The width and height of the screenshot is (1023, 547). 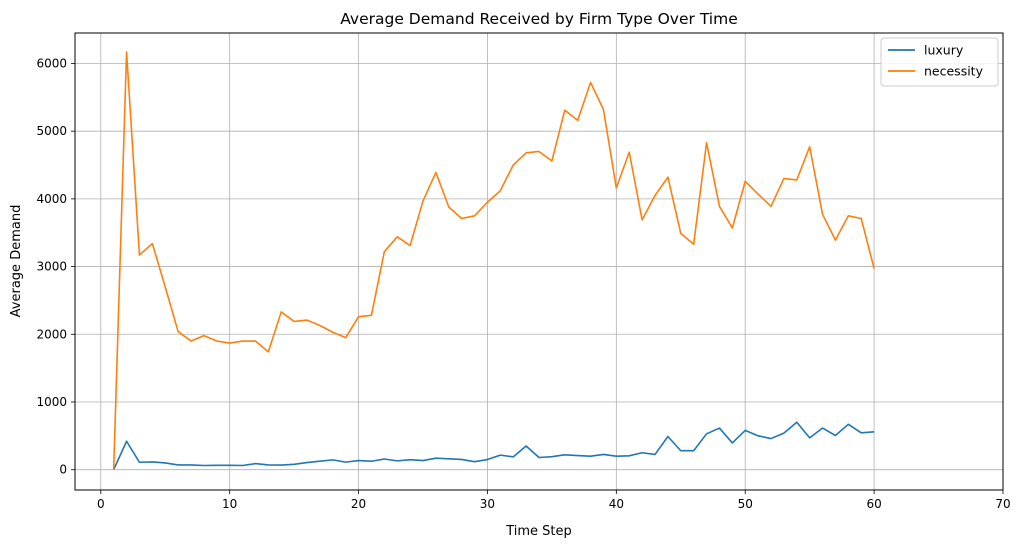 I want to click on series-line-luxury, so click(x=493, y=446).